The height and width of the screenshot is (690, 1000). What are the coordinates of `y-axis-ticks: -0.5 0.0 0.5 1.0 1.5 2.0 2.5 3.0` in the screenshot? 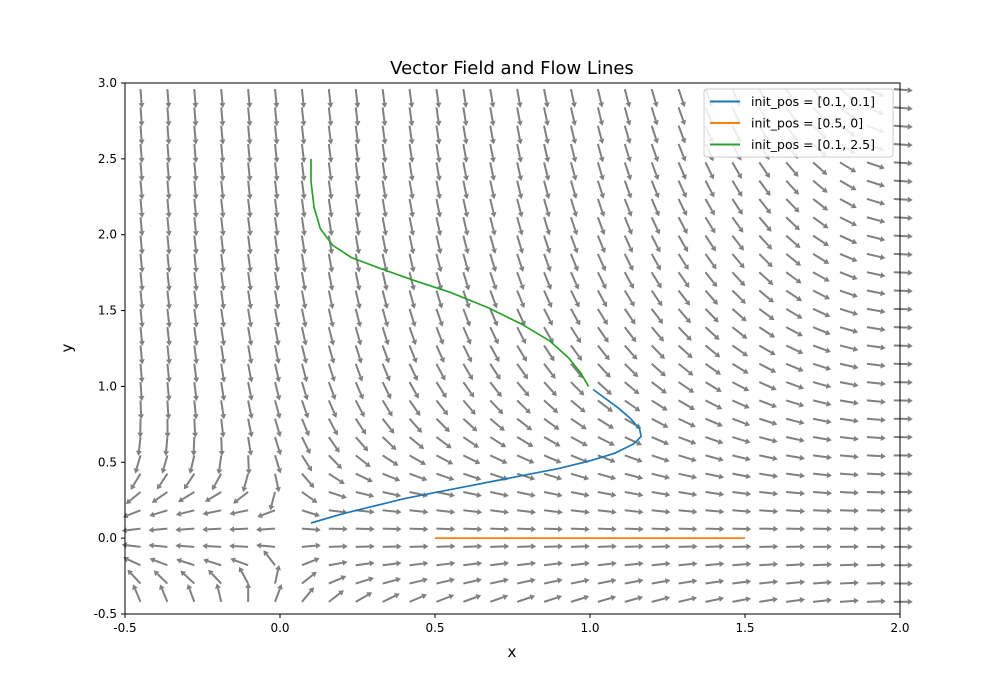 It's located at (109, 348).